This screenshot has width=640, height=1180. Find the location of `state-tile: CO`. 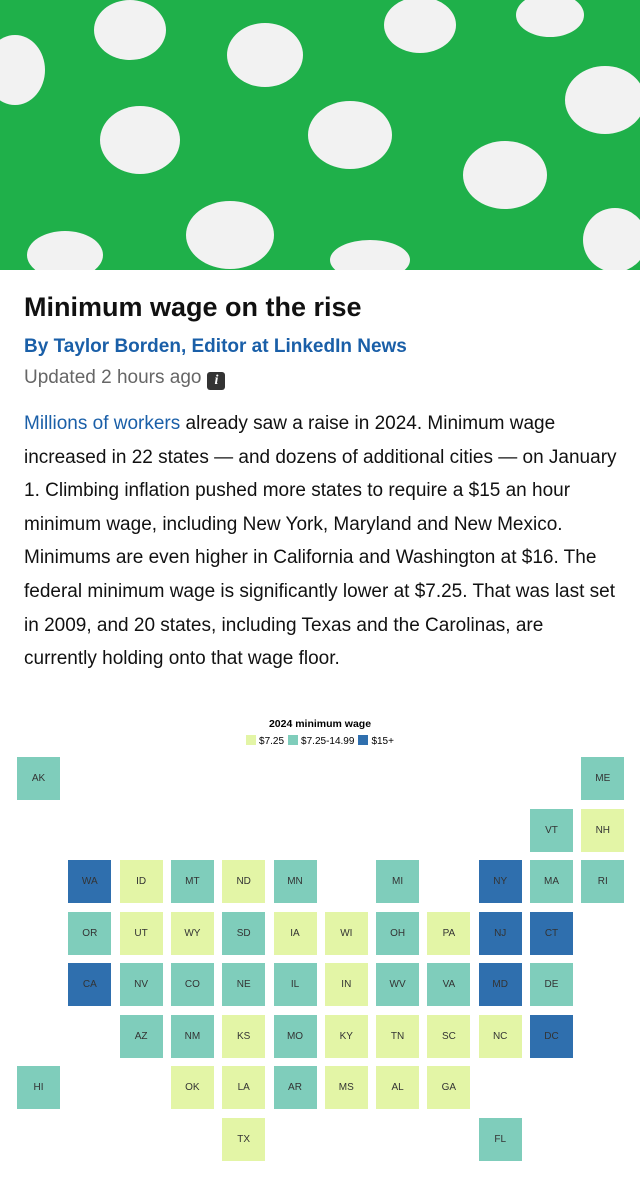

state-tile: CO is located at coordinates (192, 984).